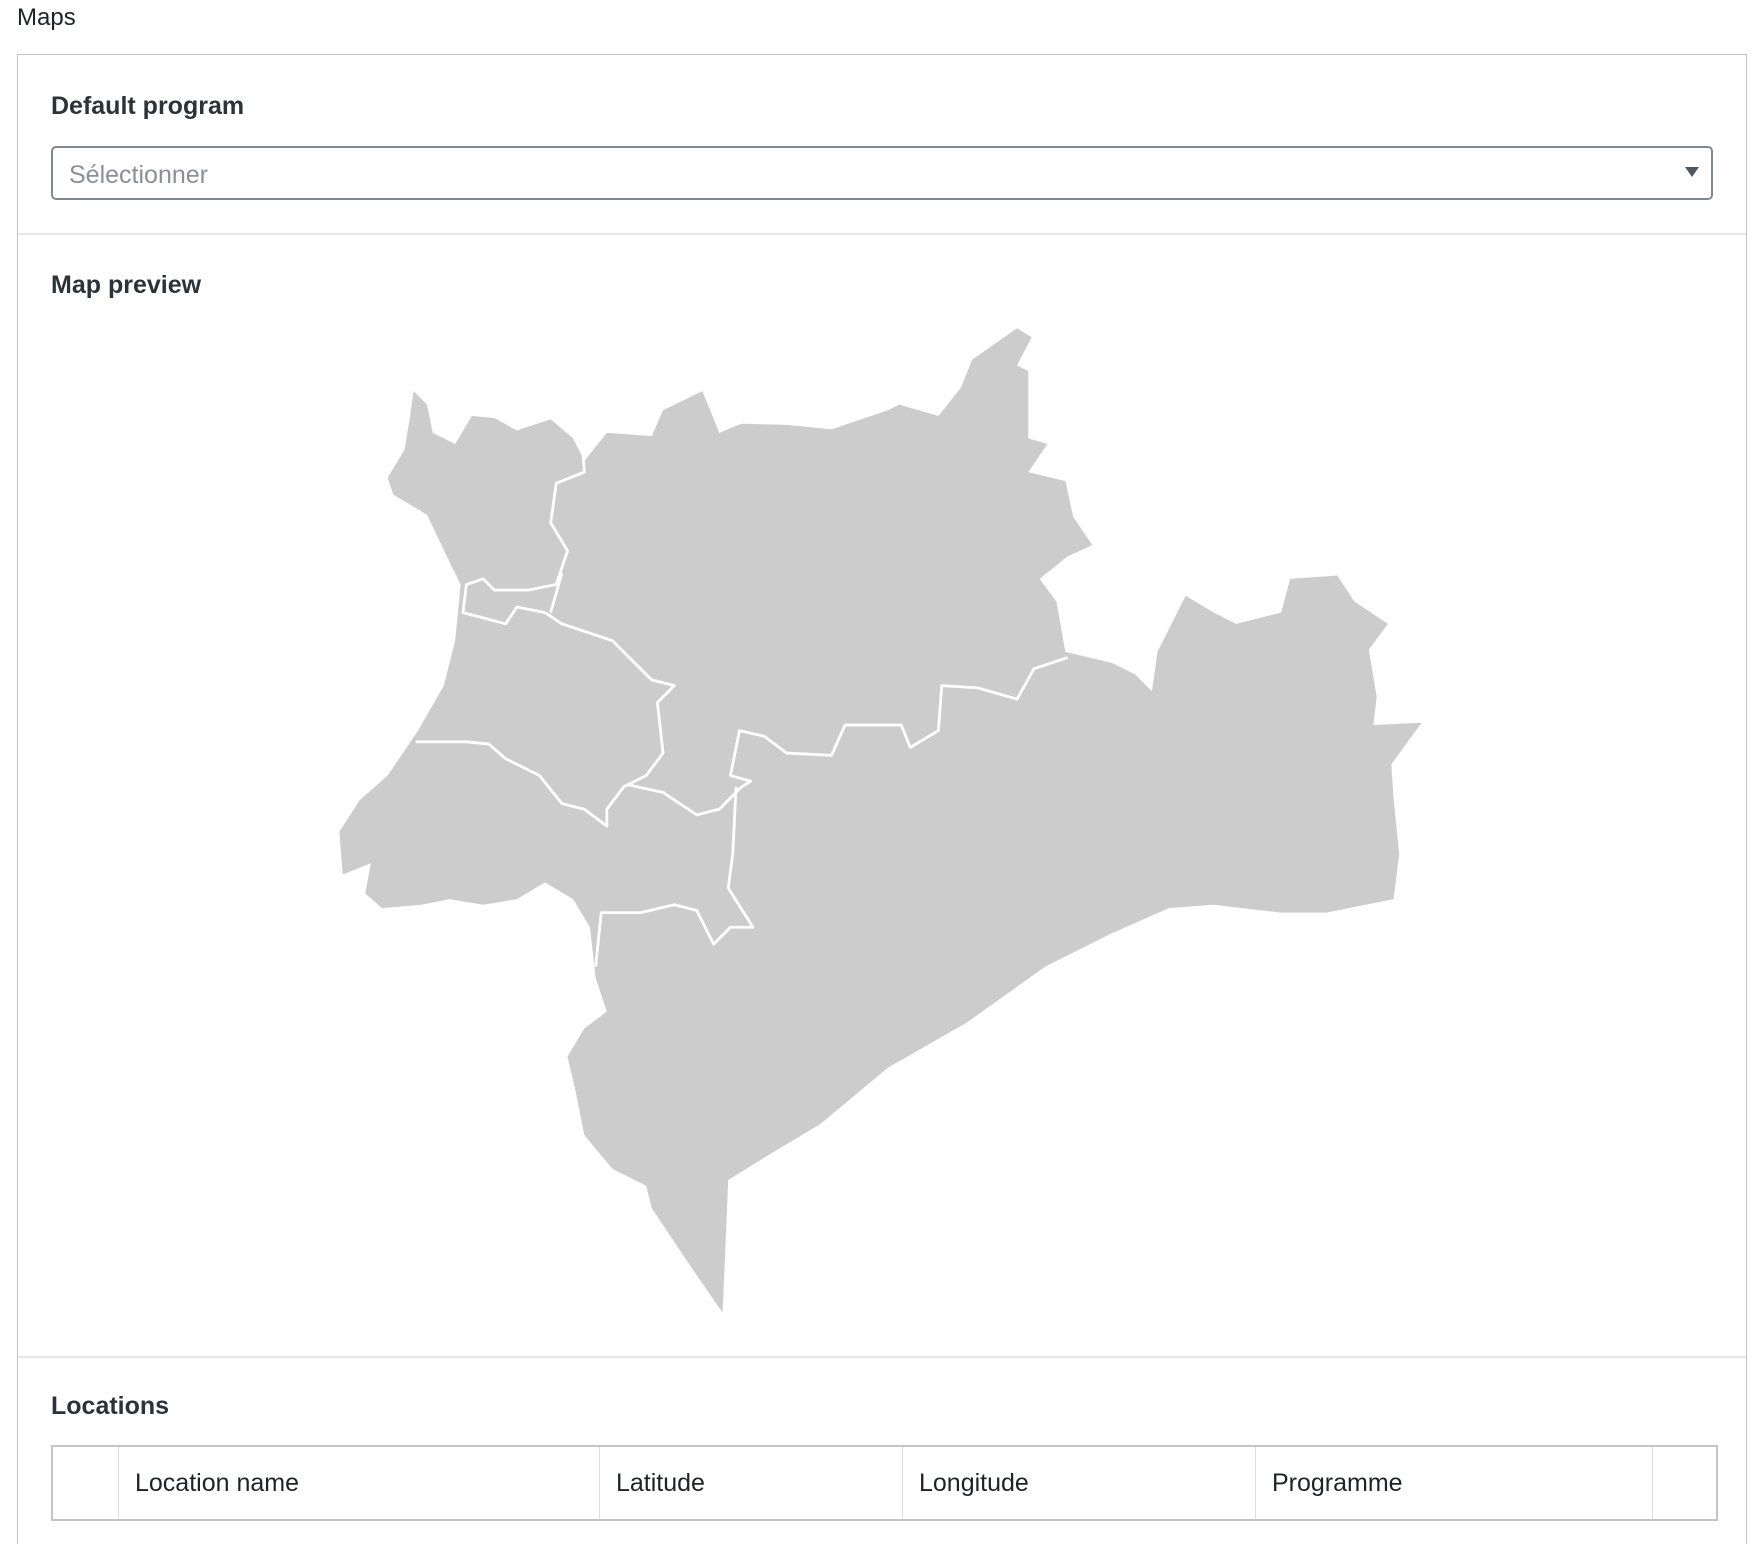  Describe the element at coordinates (1454, 1483) in the screenshot. I see `column-header-programme: Programme` at that location.